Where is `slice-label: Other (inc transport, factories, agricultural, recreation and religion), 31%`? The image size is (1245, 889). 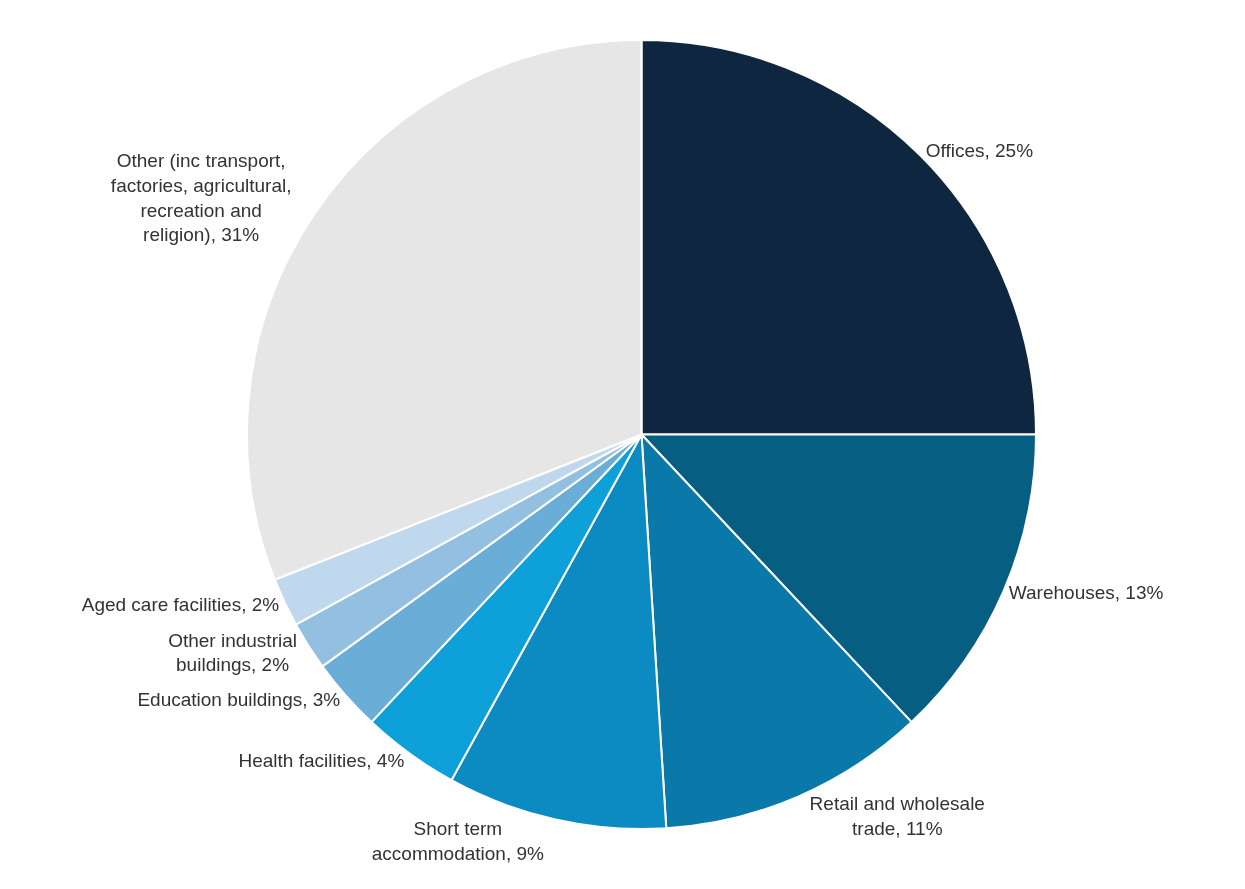 slice-label: Other (inc transport, factories, agricultural, recreation and religion), 31% is located at coordinates (201, 198).